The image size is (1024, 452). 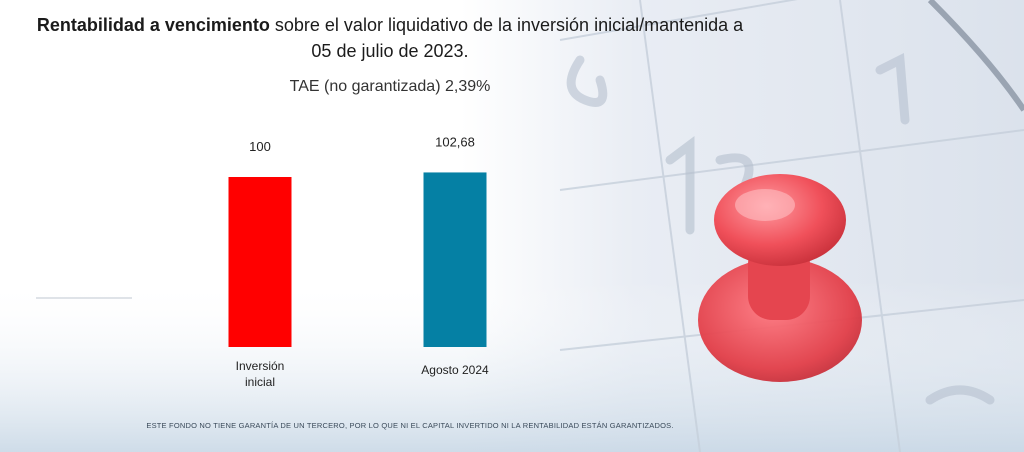 I want to click on category-label-0-line-1: inicial, so click(x=260, y=382).